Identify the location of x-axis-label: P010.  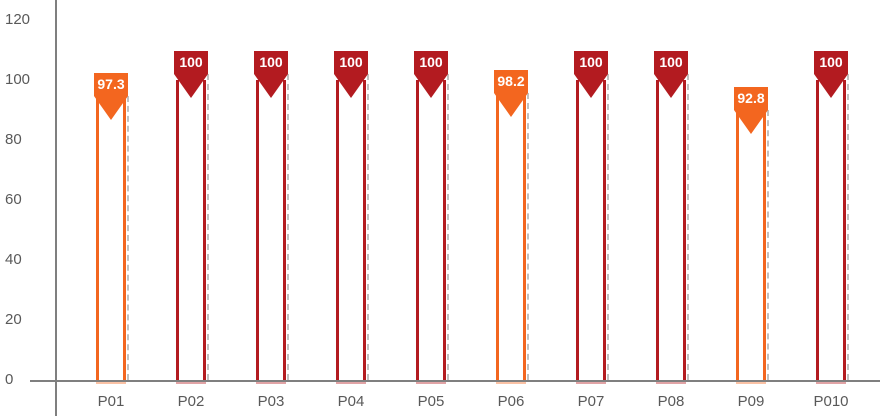
(831, 401).